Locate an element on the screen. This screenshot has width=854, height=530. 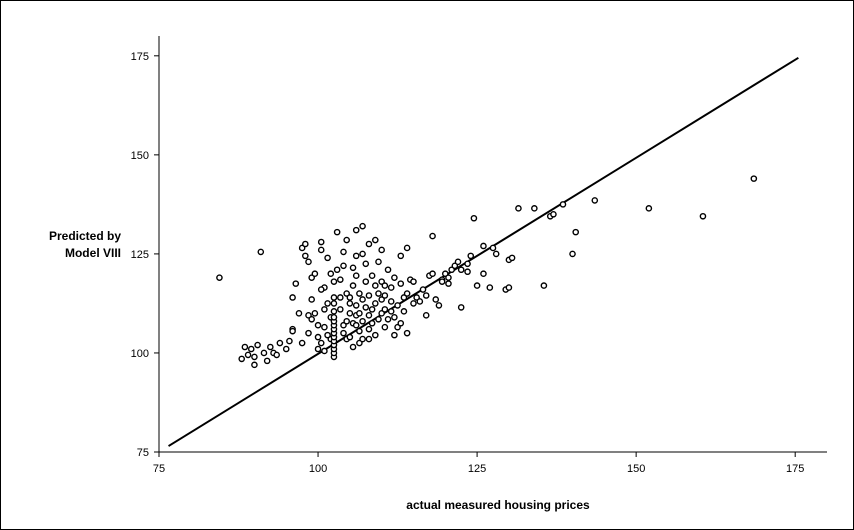
x-axis-title: actual measured housing prices is located at coordinates (498, 505).